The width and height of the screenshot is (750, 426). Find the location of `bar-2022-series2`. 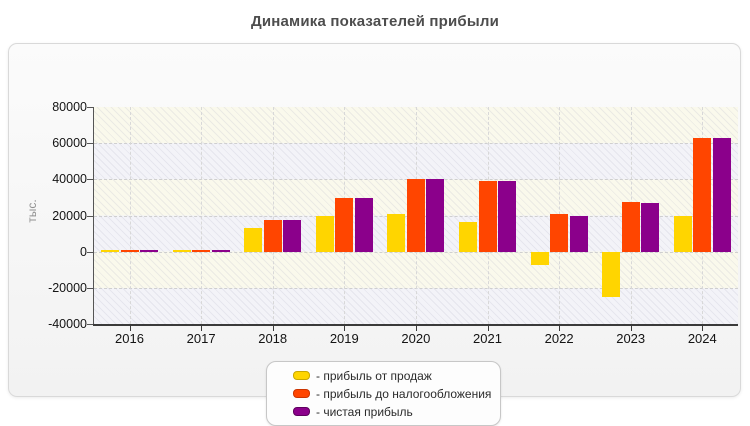

bar-2022-series2 is located at coordinates (578, 233).